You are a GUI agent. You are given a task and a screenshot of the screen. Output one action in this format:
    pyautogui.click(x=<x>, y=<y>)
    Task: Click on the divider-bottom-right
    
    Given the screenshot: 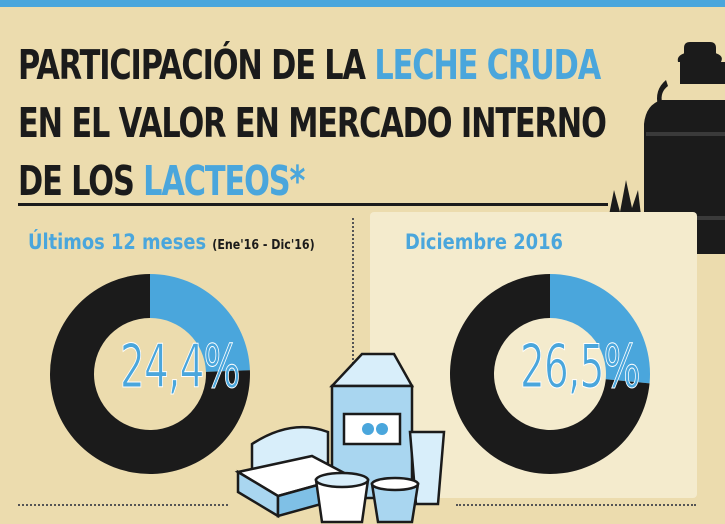 What is the action you would take?
    pyautogui.click(x=576, y=505)
    